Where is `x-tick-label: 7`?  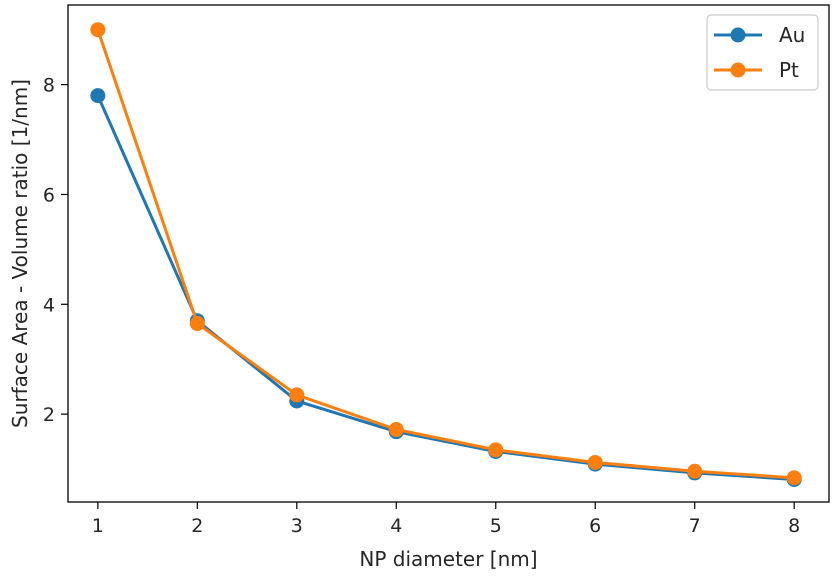
x-tick-label: 7 is located at coordinates (695, 526).